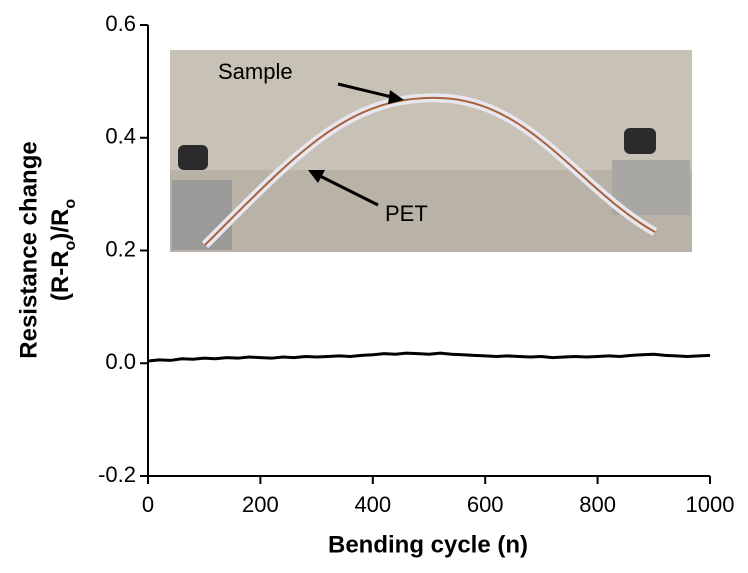  What do you see at coordinates (485, 504) in the screenshot?
I see `x-tick-label: 600` at bounding box center [485, 504].